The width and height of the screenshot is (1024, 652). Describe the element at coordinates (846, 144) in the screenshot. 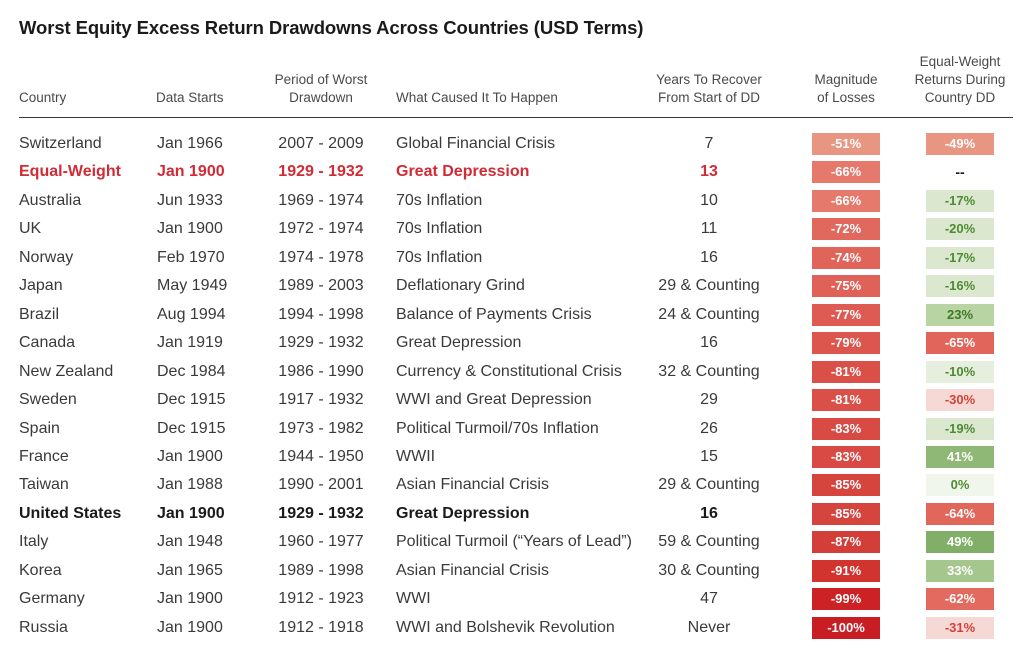

I see `cell-magnitude-badge: -51%` at that location.